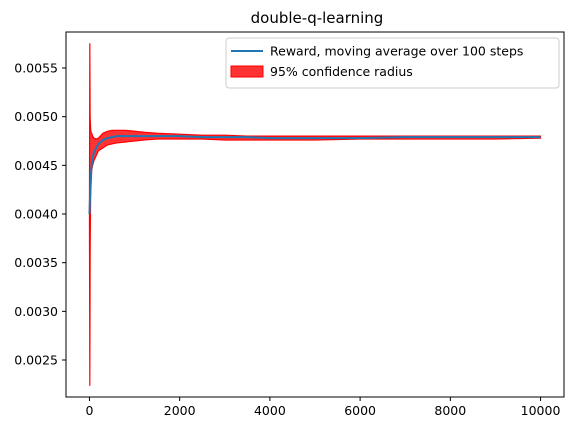 The image size is (573, 435). I want to click on x-tick-label: 6000, so click(360, 410).